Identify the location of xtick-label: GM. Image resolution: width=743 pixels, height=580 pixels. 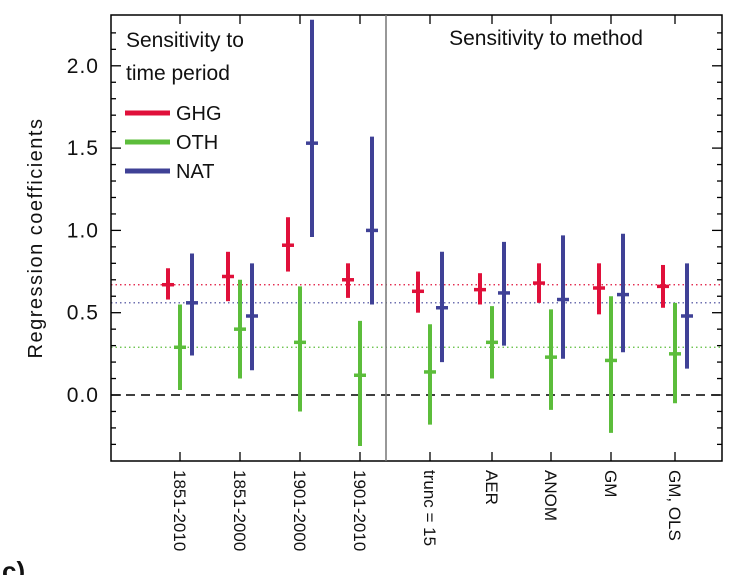
(610, 483).